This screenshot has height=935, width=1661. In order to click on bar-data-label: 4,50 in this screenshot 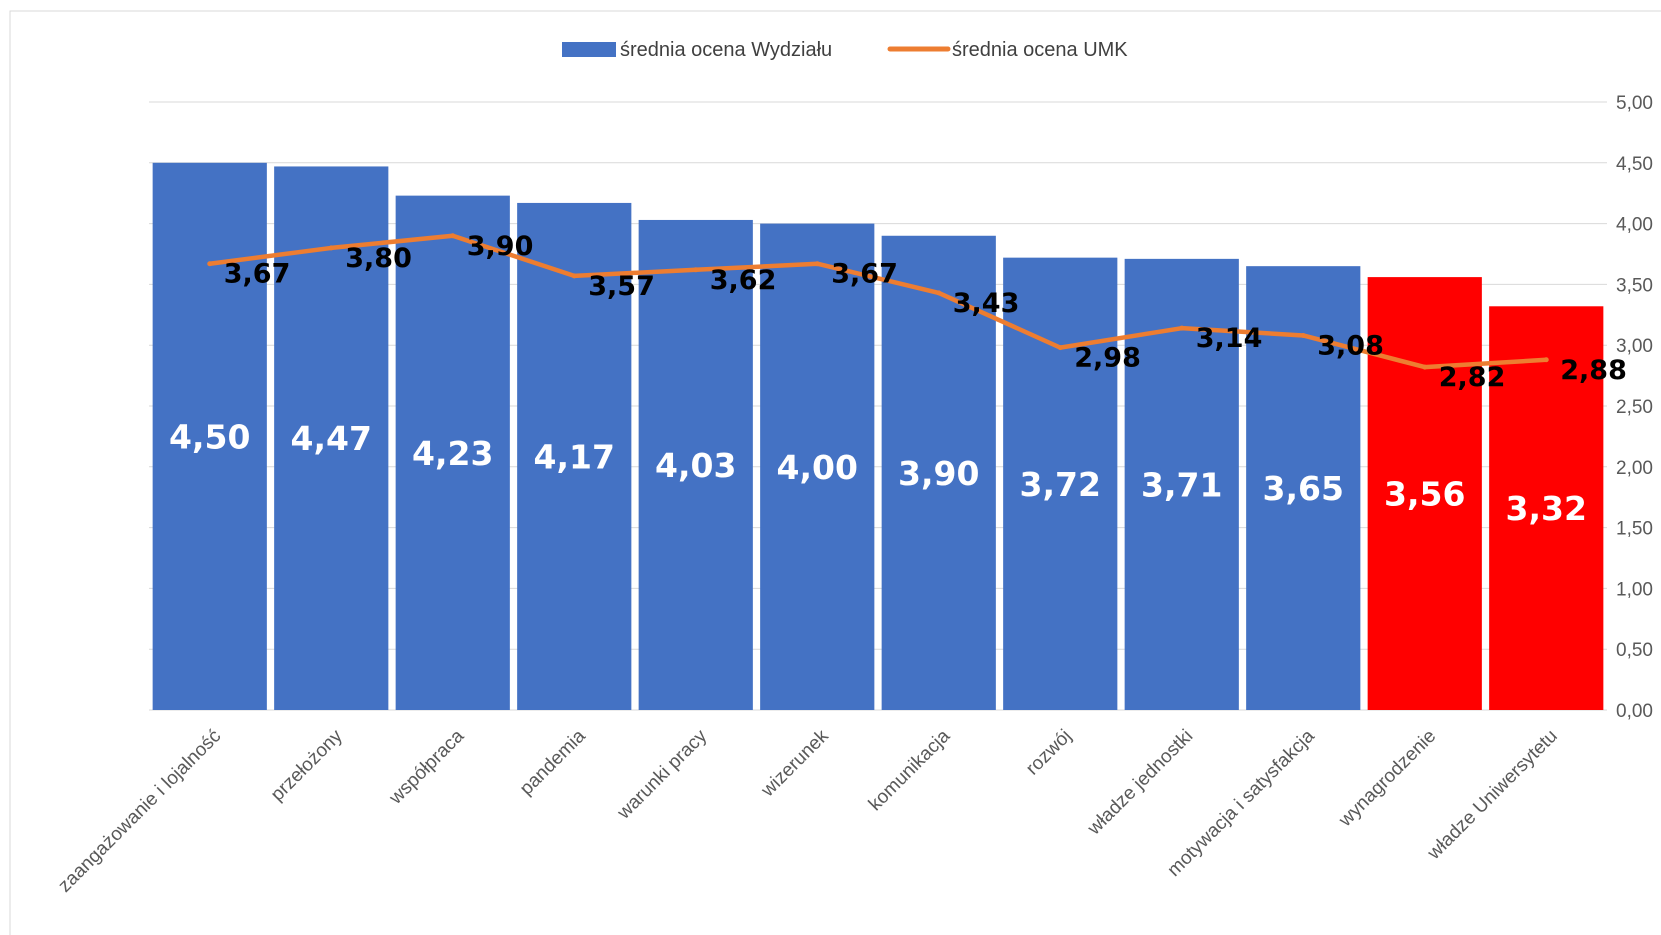, I will do `click(209, 436)`.